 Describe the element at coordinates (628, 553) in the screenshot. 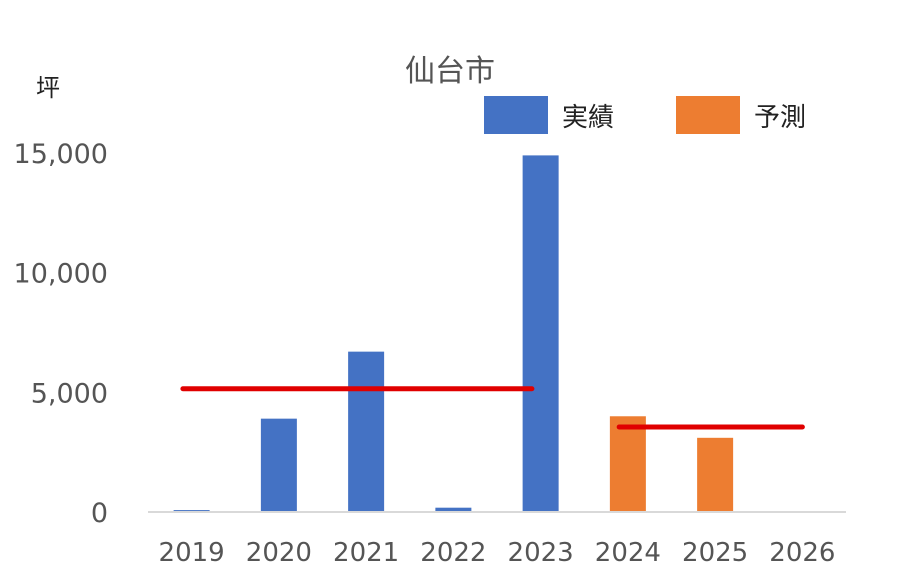

I see `x-tick-label-2024: 2024` at that location.